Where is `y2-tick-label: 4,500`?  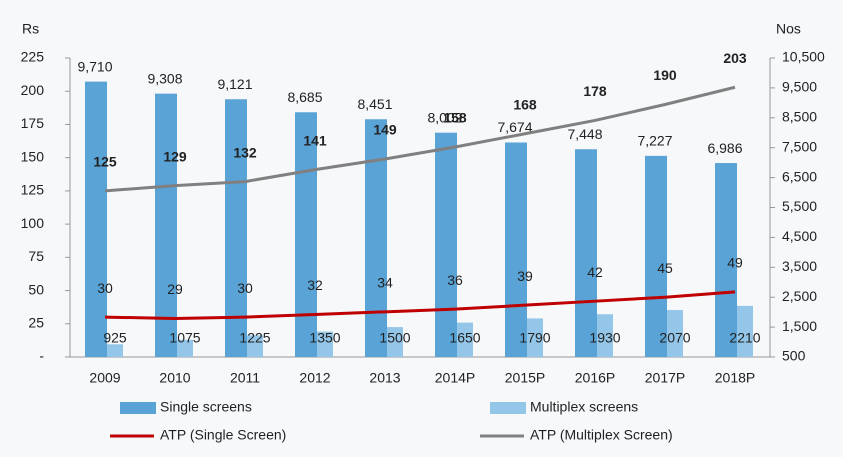
y2-tick-label: 4,500 is located at coordinates (799, 236).